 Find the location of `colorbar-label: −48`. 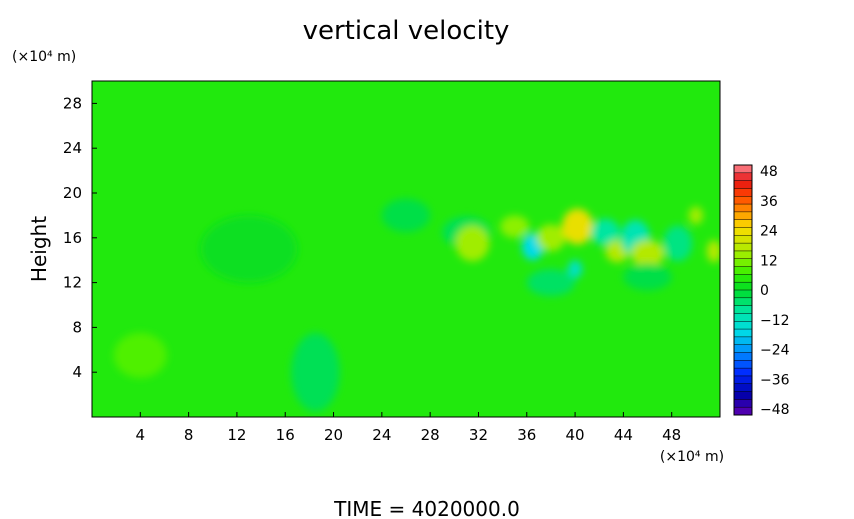

colorbar-label: −48 is located at coordinates (775, 410).